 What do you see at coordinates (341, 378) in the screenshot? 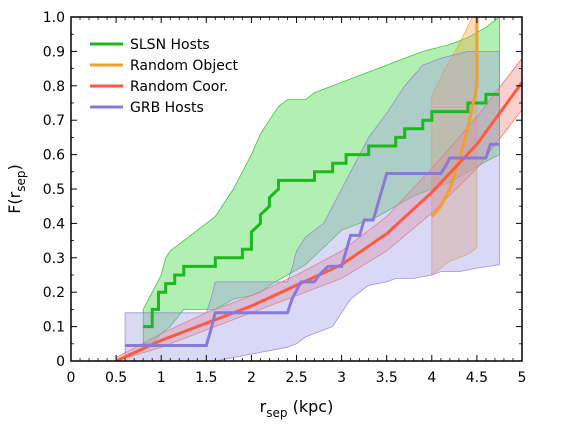
I see `x-tick-label: 3` at bounding box center [341, 378].